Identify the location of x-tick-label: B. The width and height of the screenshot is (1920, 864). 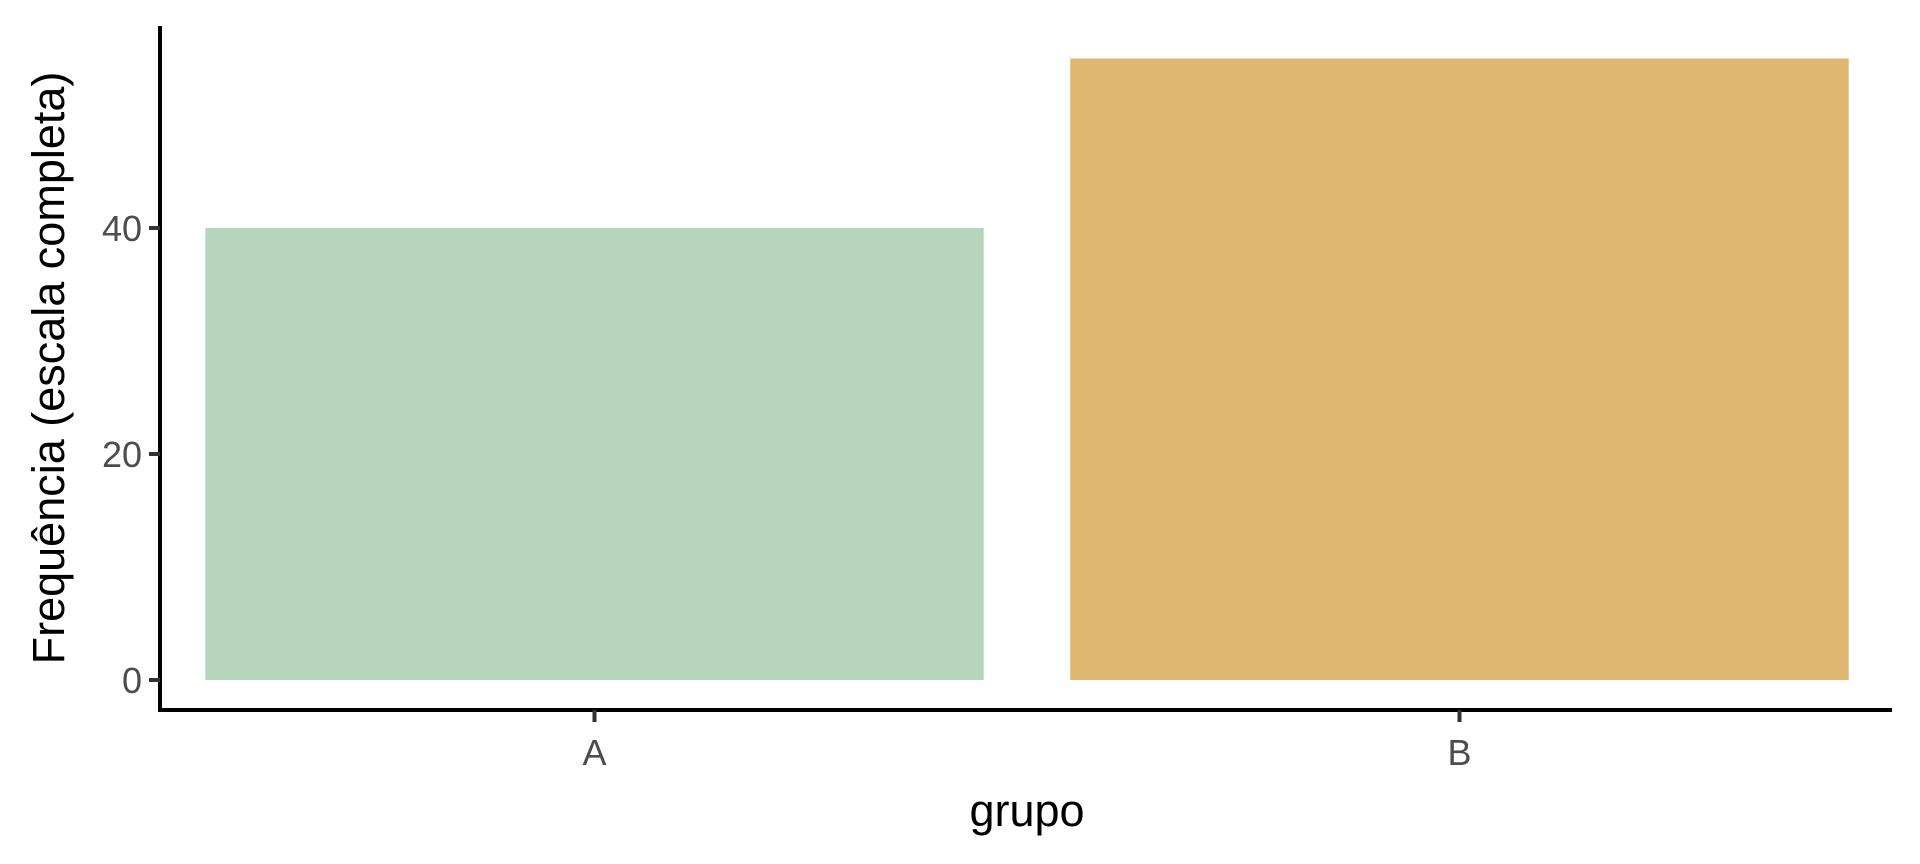
(1459, 752).